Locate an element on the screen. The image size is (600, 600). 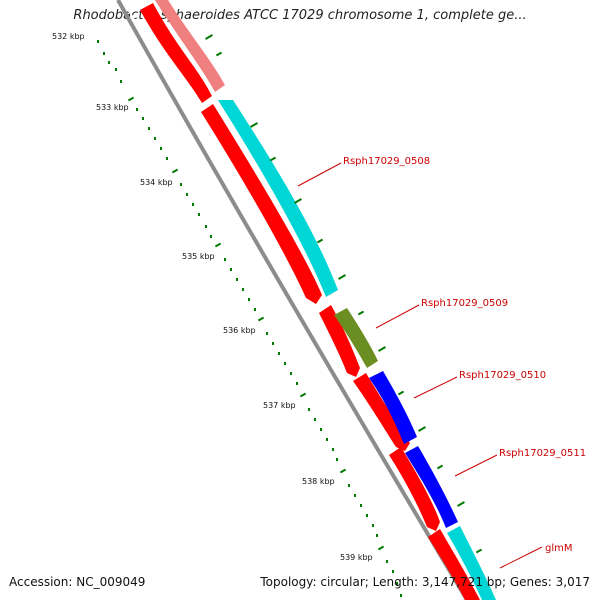
accession-text: Accession: NC_009049 is located at coordinates (77, 582).